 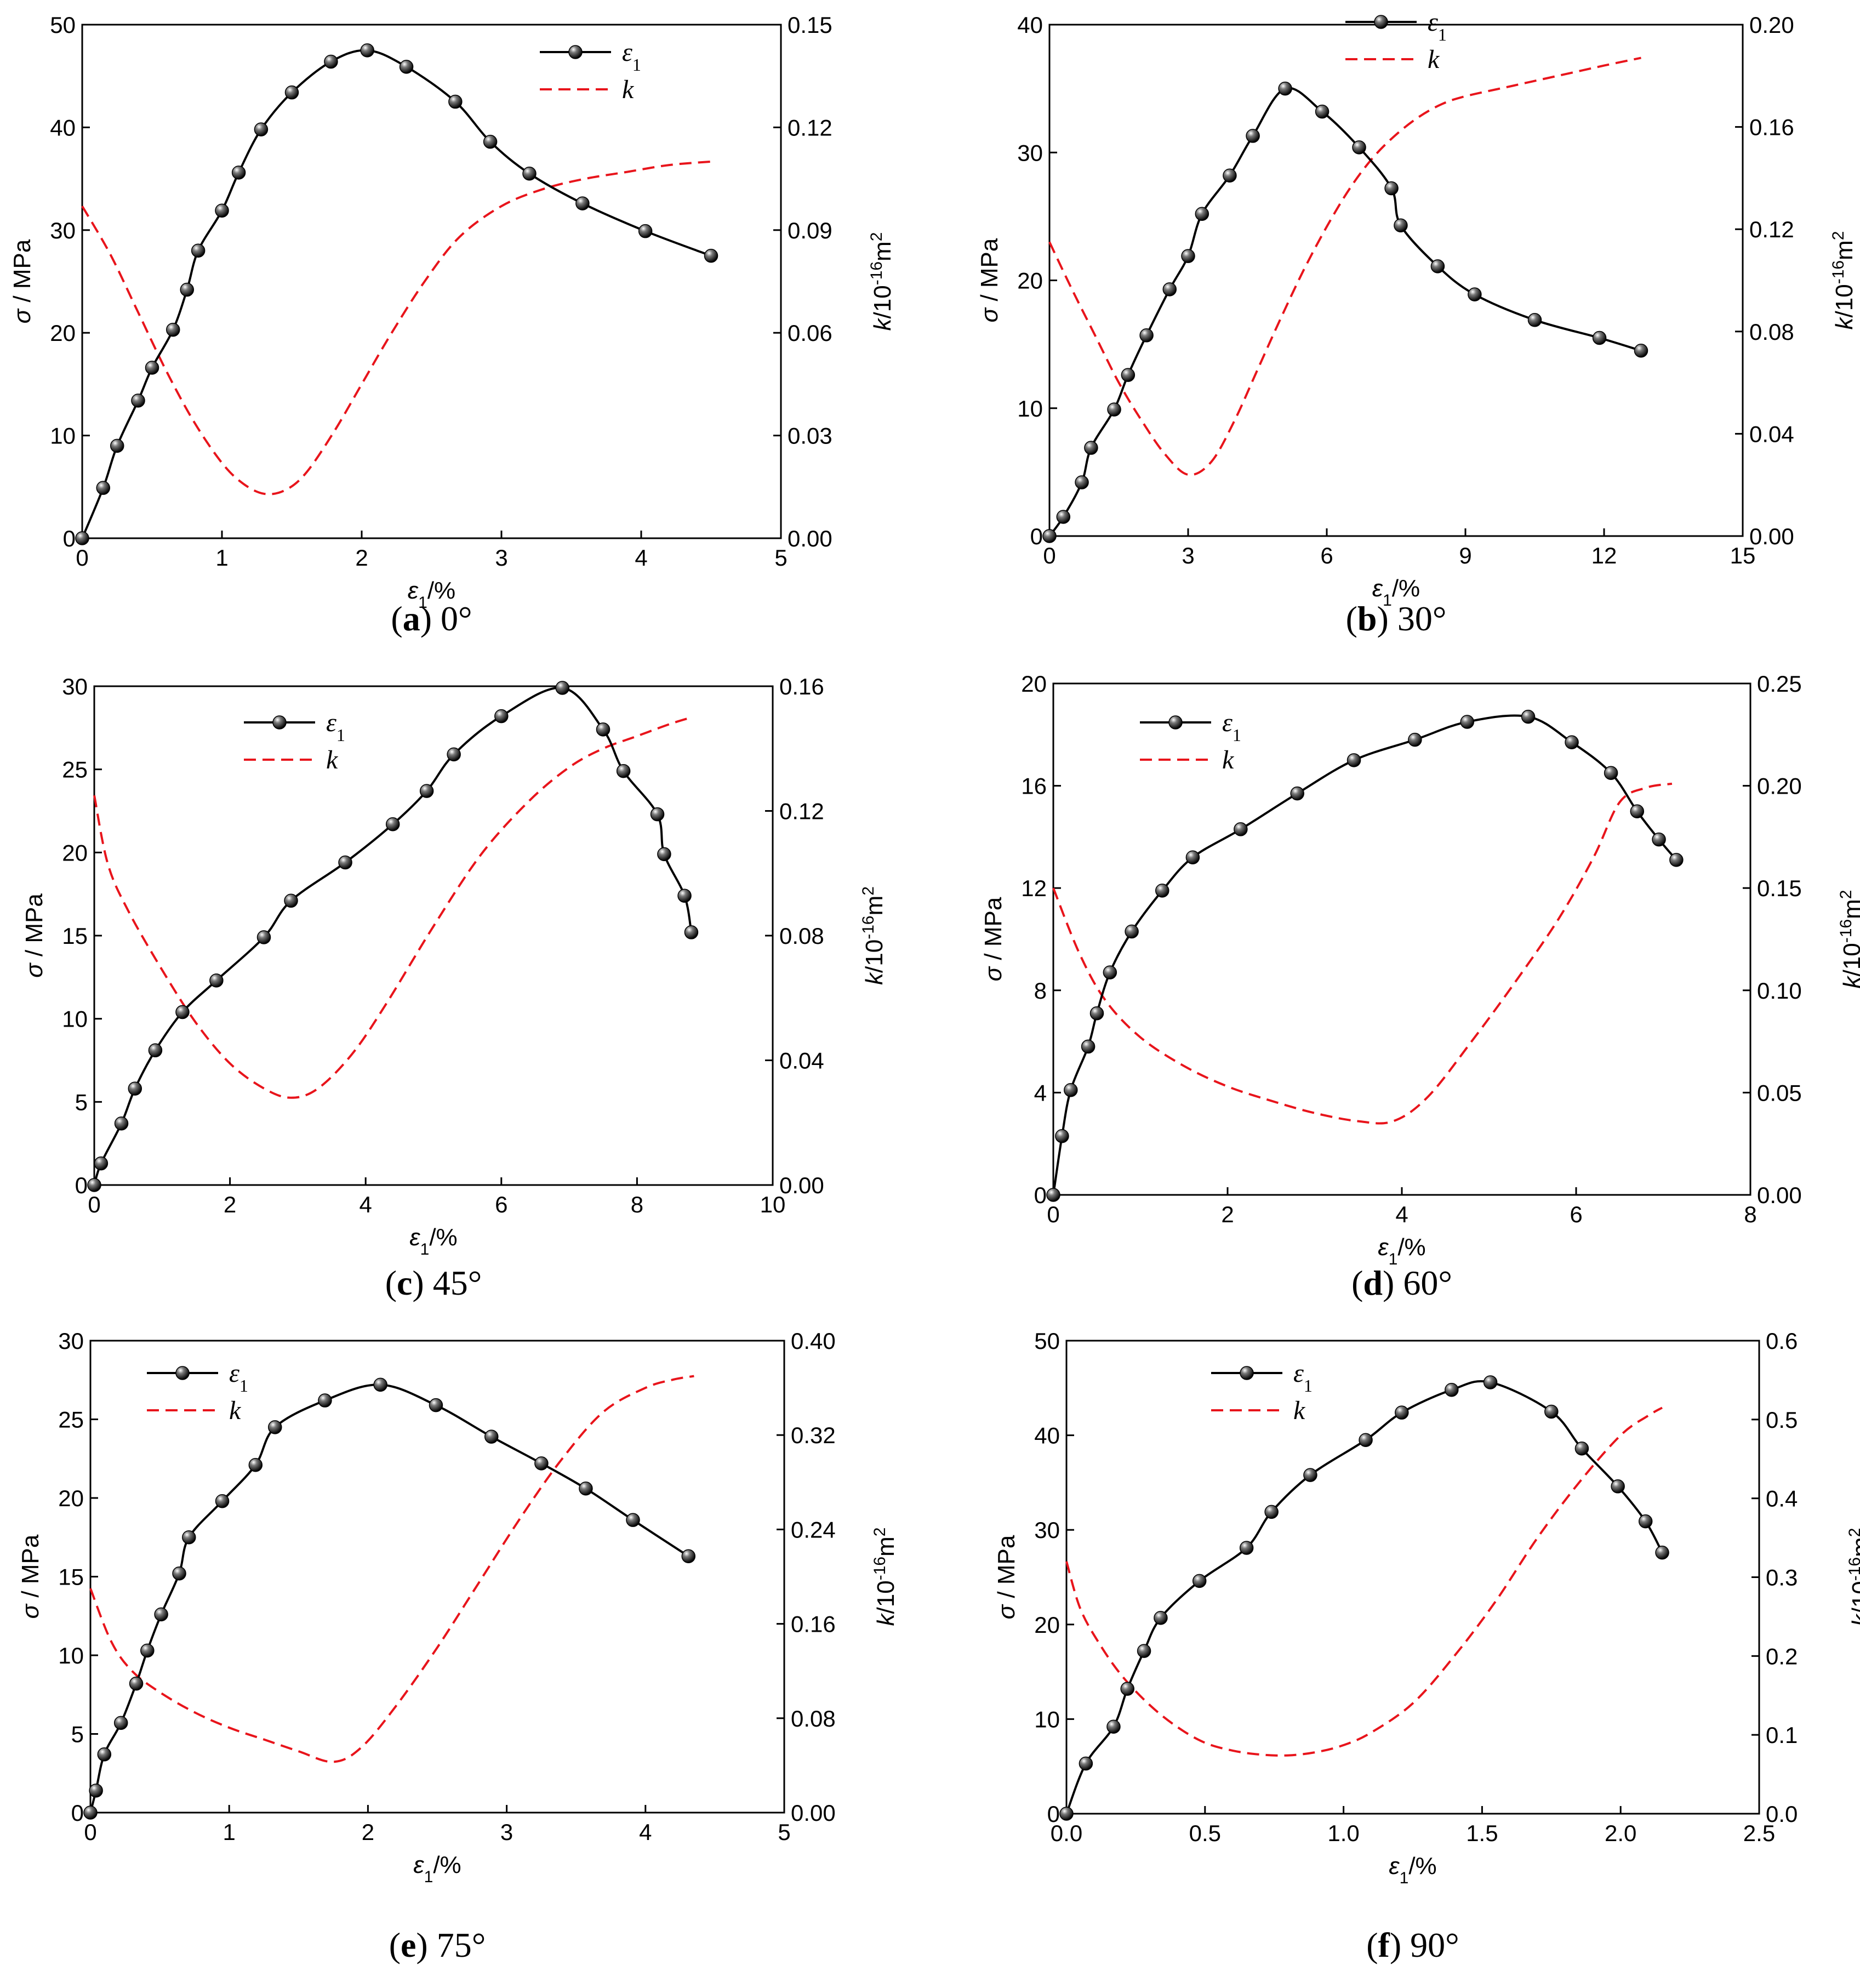 What do you see at coordinates (94, 1204) in the screenshot?
I see `x-tick-label: 0` at bounding box center [94, 1204].